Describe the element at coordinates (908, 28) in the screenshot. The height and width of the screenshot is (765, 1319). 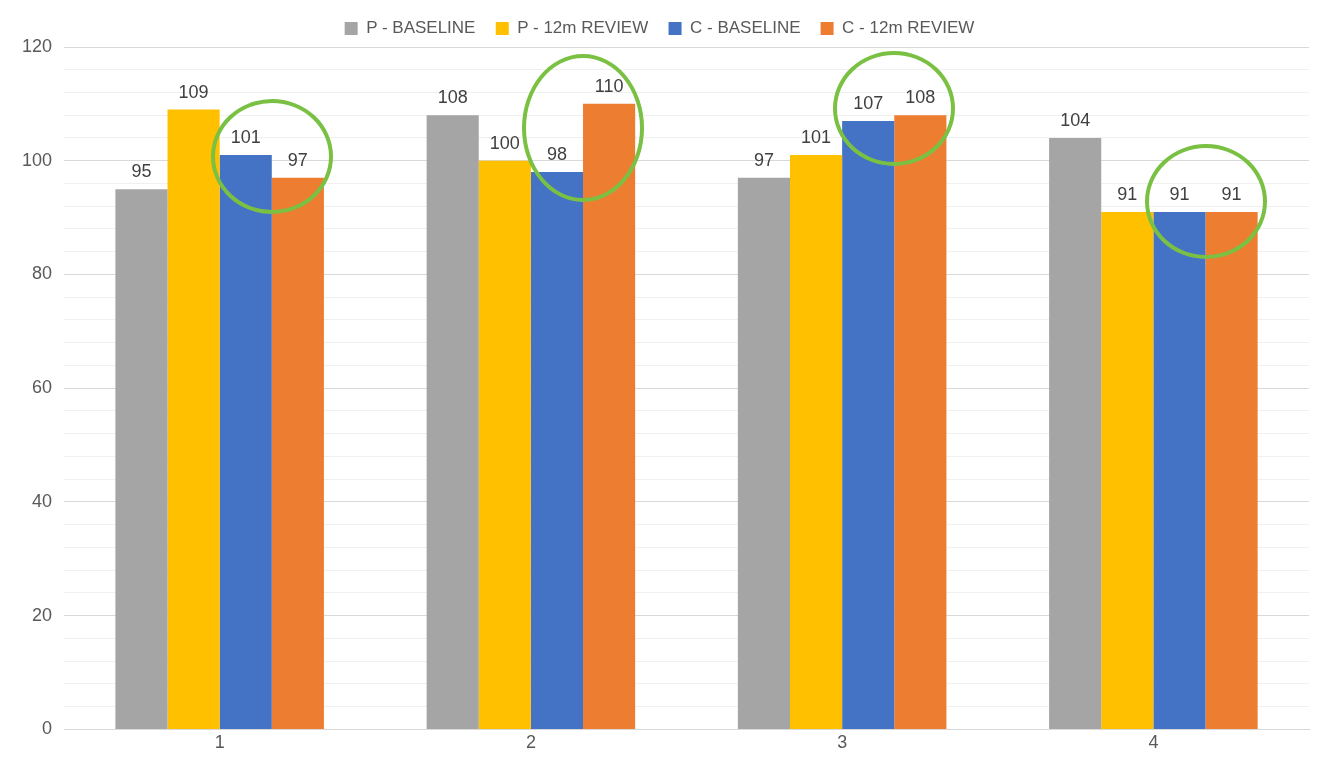
I see `legend-label: C - 12m REVIEW` at that location.